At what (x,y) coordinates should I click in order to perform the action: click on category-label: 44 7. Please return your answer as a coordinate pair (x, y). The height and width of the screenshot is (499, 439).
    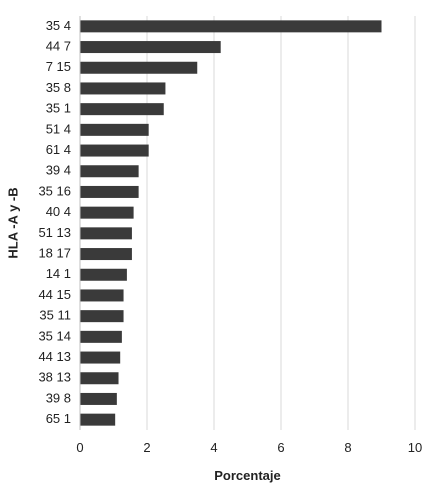
    Looking at the image, I should click on (58, 45).